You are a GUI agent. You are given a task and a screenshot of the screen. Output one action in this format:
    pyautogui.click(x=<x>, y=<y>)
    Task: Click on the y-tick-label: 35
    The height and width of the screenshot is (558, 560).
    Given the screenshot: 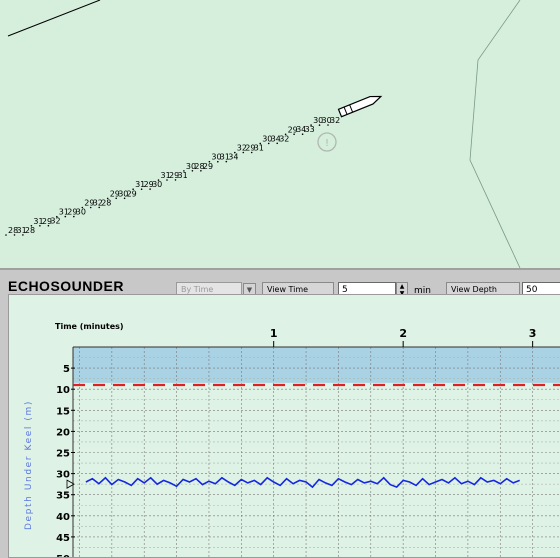 What is the action you would take?
    pyautogui.click(x=63, y=496)
    